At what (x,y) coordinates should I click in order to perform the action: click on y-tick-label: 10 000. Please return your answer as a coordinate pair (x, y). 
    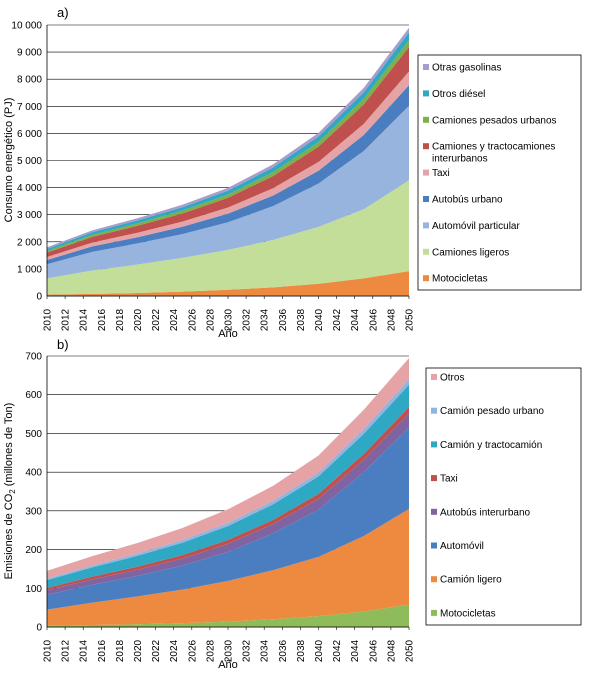
    Looking at the image, I should click on (26, 26).